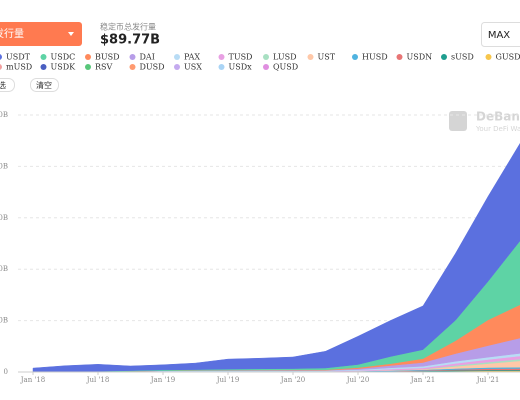 This screenshot has height=400, width=520. I want to click on range-button: MAX, so click(500, 34).